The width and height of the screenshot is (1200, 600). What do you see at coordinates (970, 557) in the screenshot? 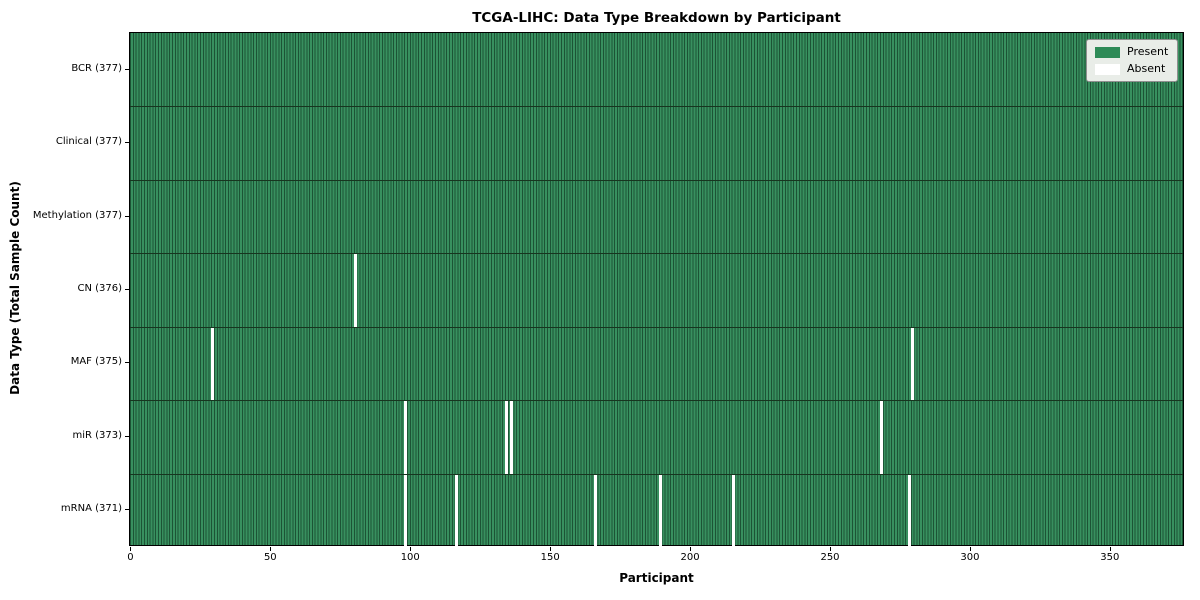
I see `x-tick-label-300: 300` at bounding box center [970, 557].